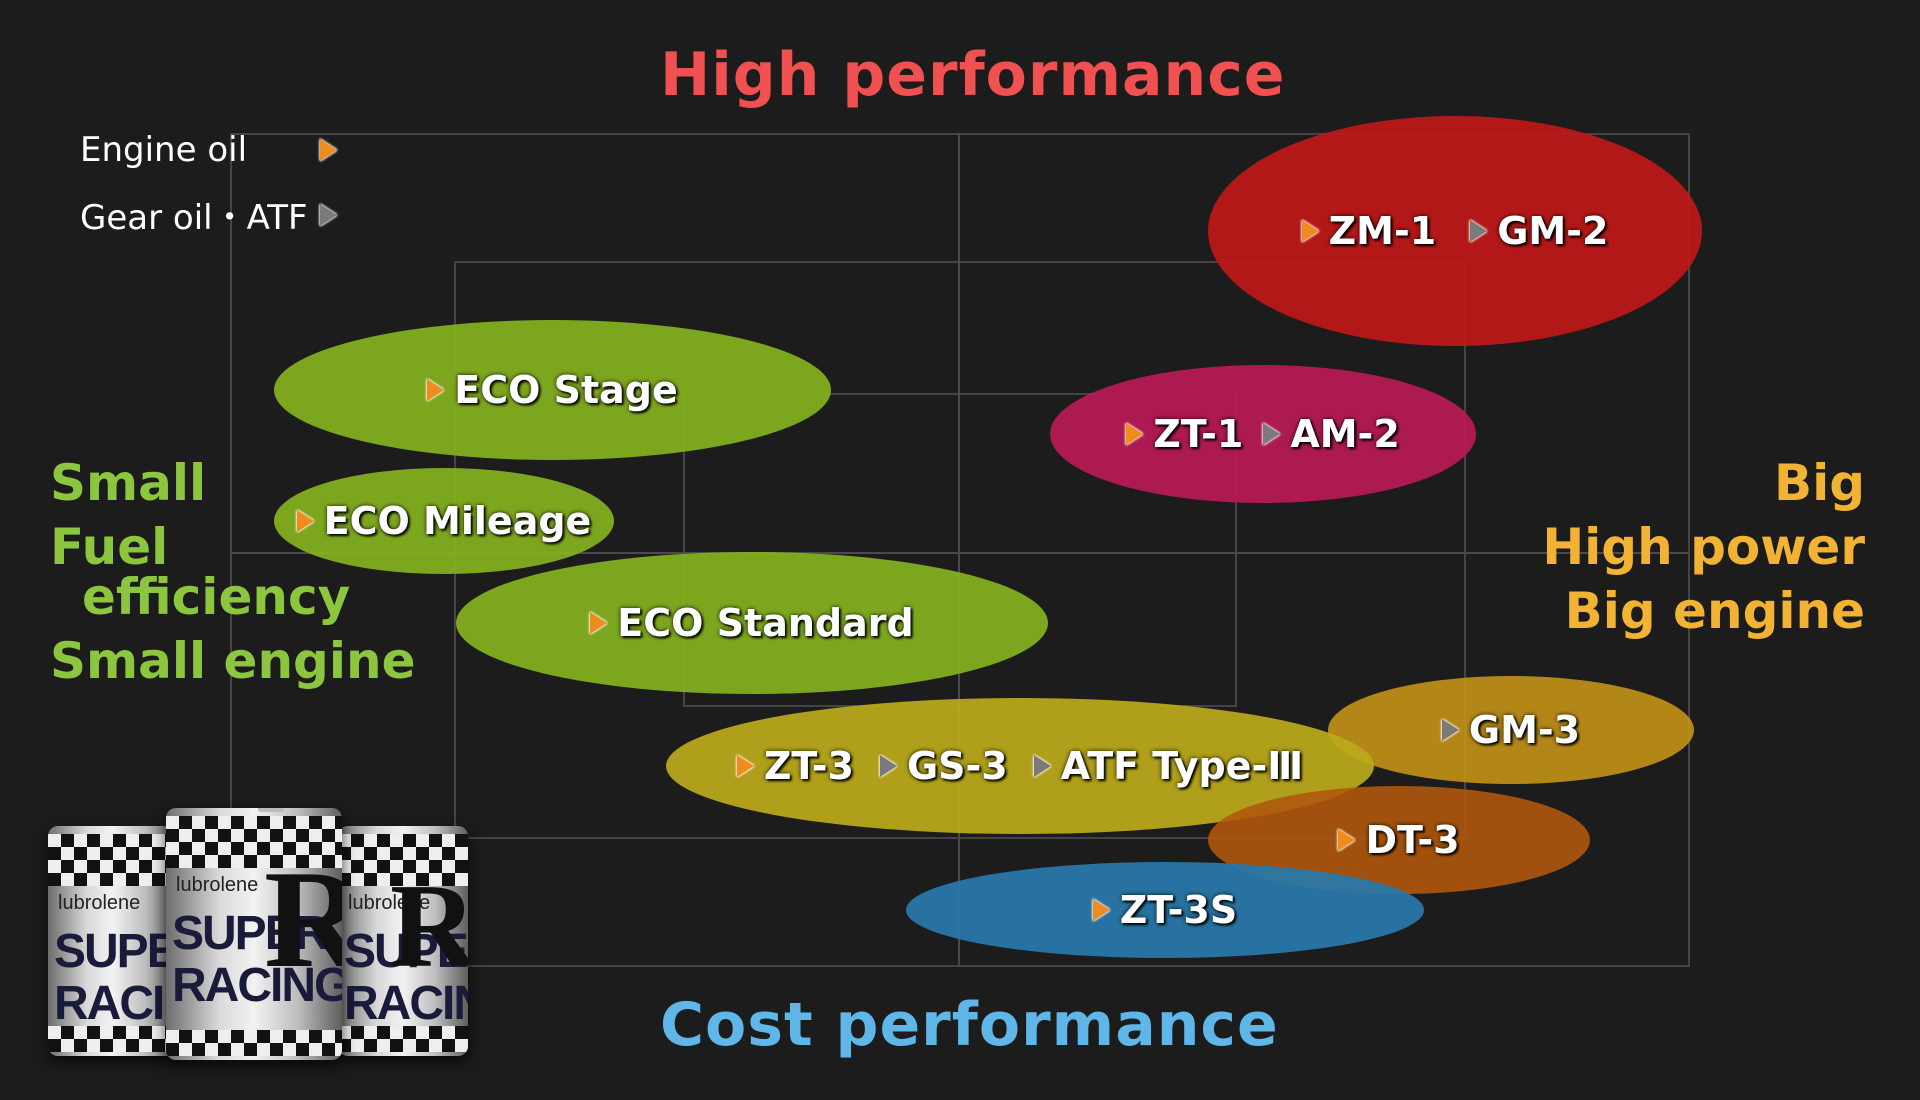  I want to click on group-eco-standard: ECO Standard, so click(752, 623).